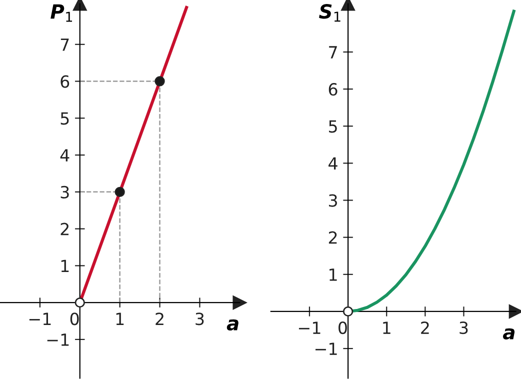  I want to click on y-axis-title: P$_{1}$, so click(61, 13).